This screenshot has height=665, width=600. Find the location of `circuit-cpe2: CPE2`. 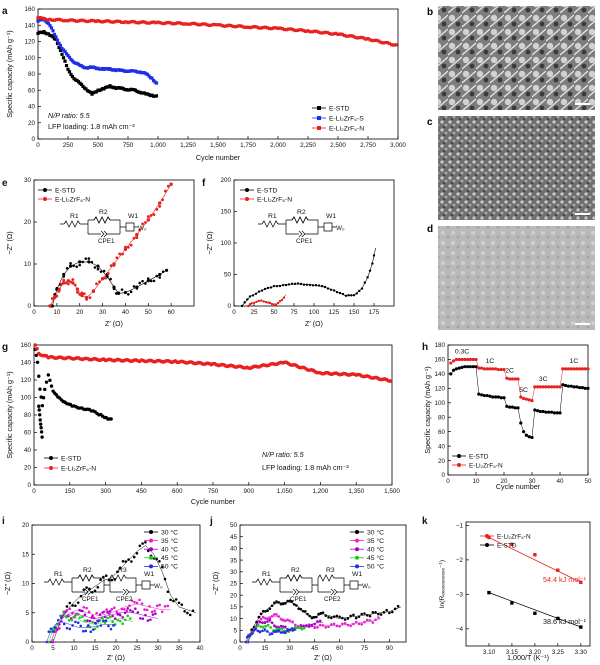

circuit-cpe2: CPE2 is located at coordinates (332, 599).